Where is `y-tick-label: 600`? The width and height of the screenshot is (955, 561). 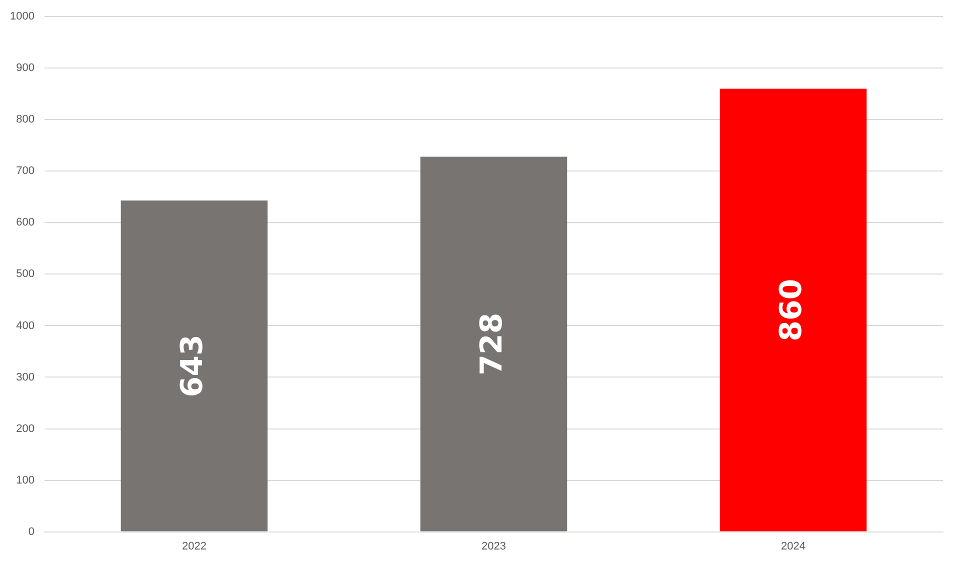
y-tick-label: 600 is located at coordinates (25, 222).